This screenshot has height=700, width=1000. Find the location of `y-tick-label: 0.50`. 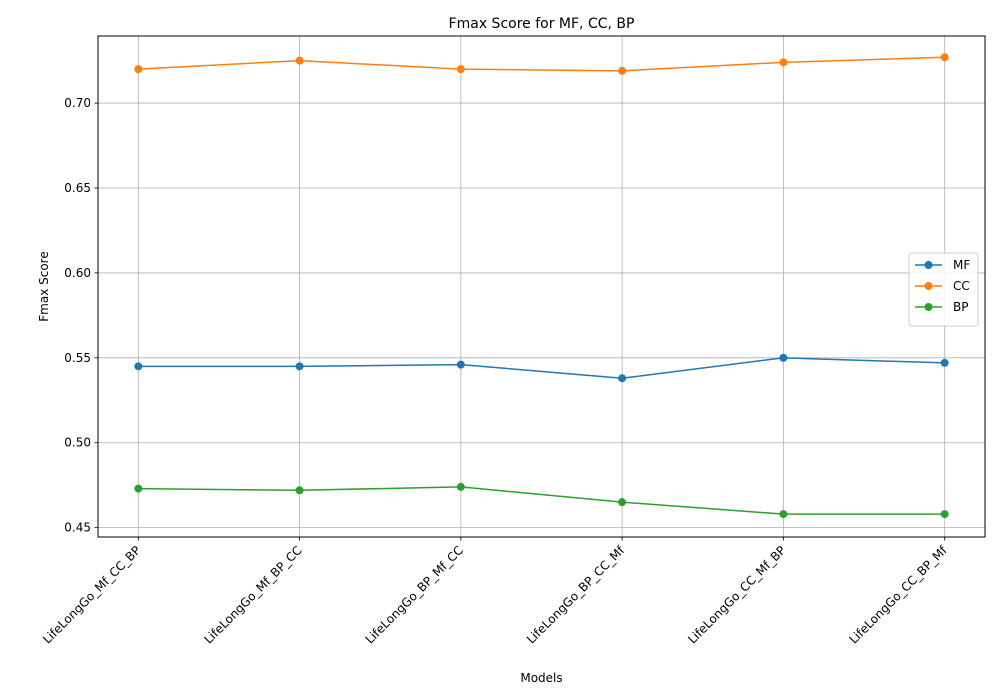

y-tick-label: 0.50 is located at coordinates (77, 443).